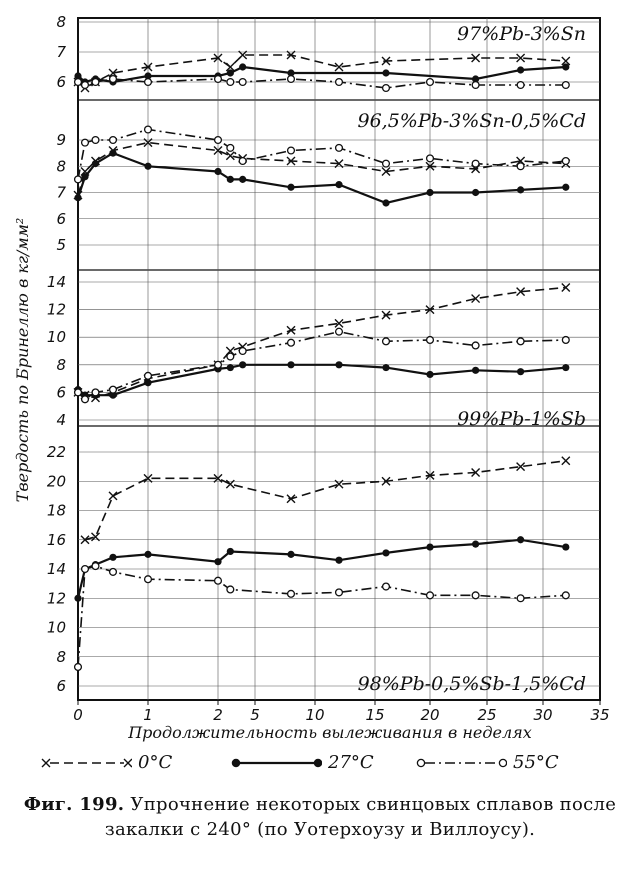  I want to click on panel-2: 9 8 7 6 5 96,5%Pb-3%Sn-0,5%Cd, so click(328, 182).